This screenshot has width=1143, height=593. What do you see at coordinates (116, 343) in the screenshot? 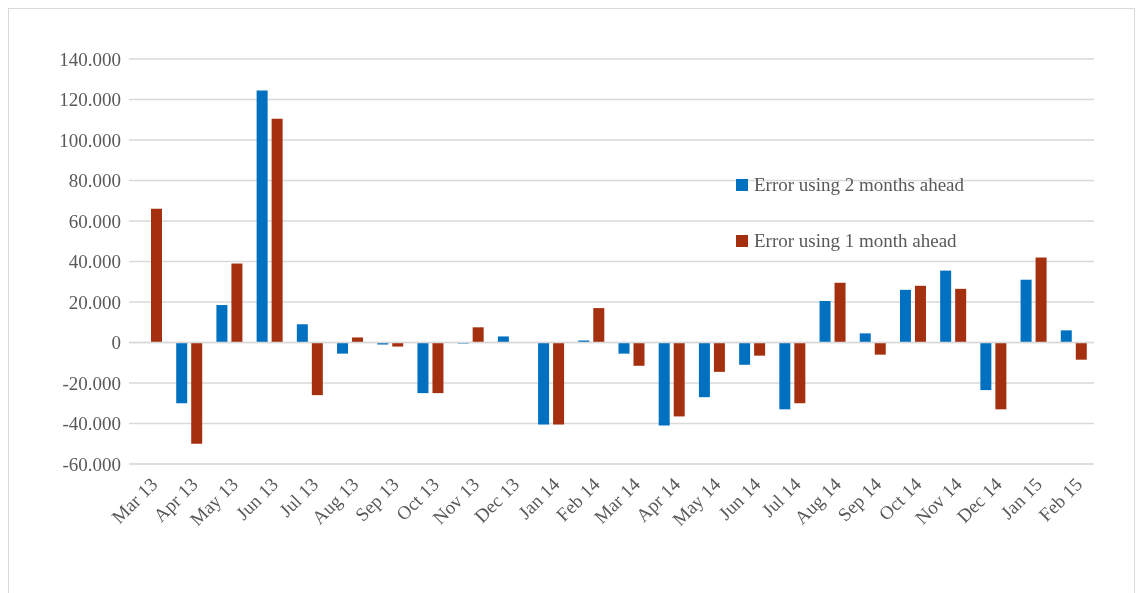
I see `y-tick-label: 0` at bounding box center [116, 343].